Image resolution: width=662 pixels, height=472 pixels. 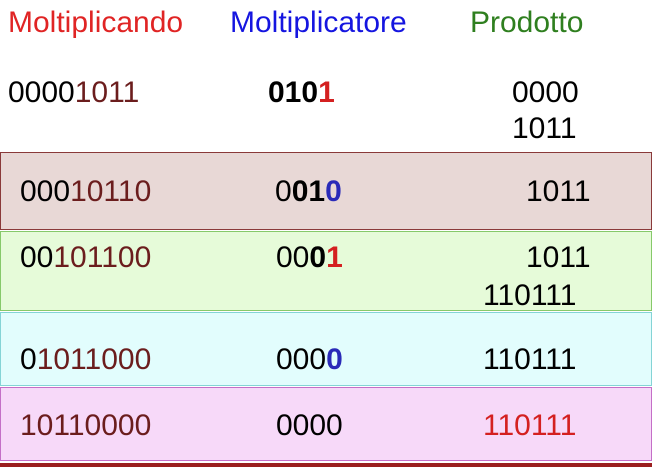 I want to click on multiplicand-bits: 1011, so click(x=107, y=92).